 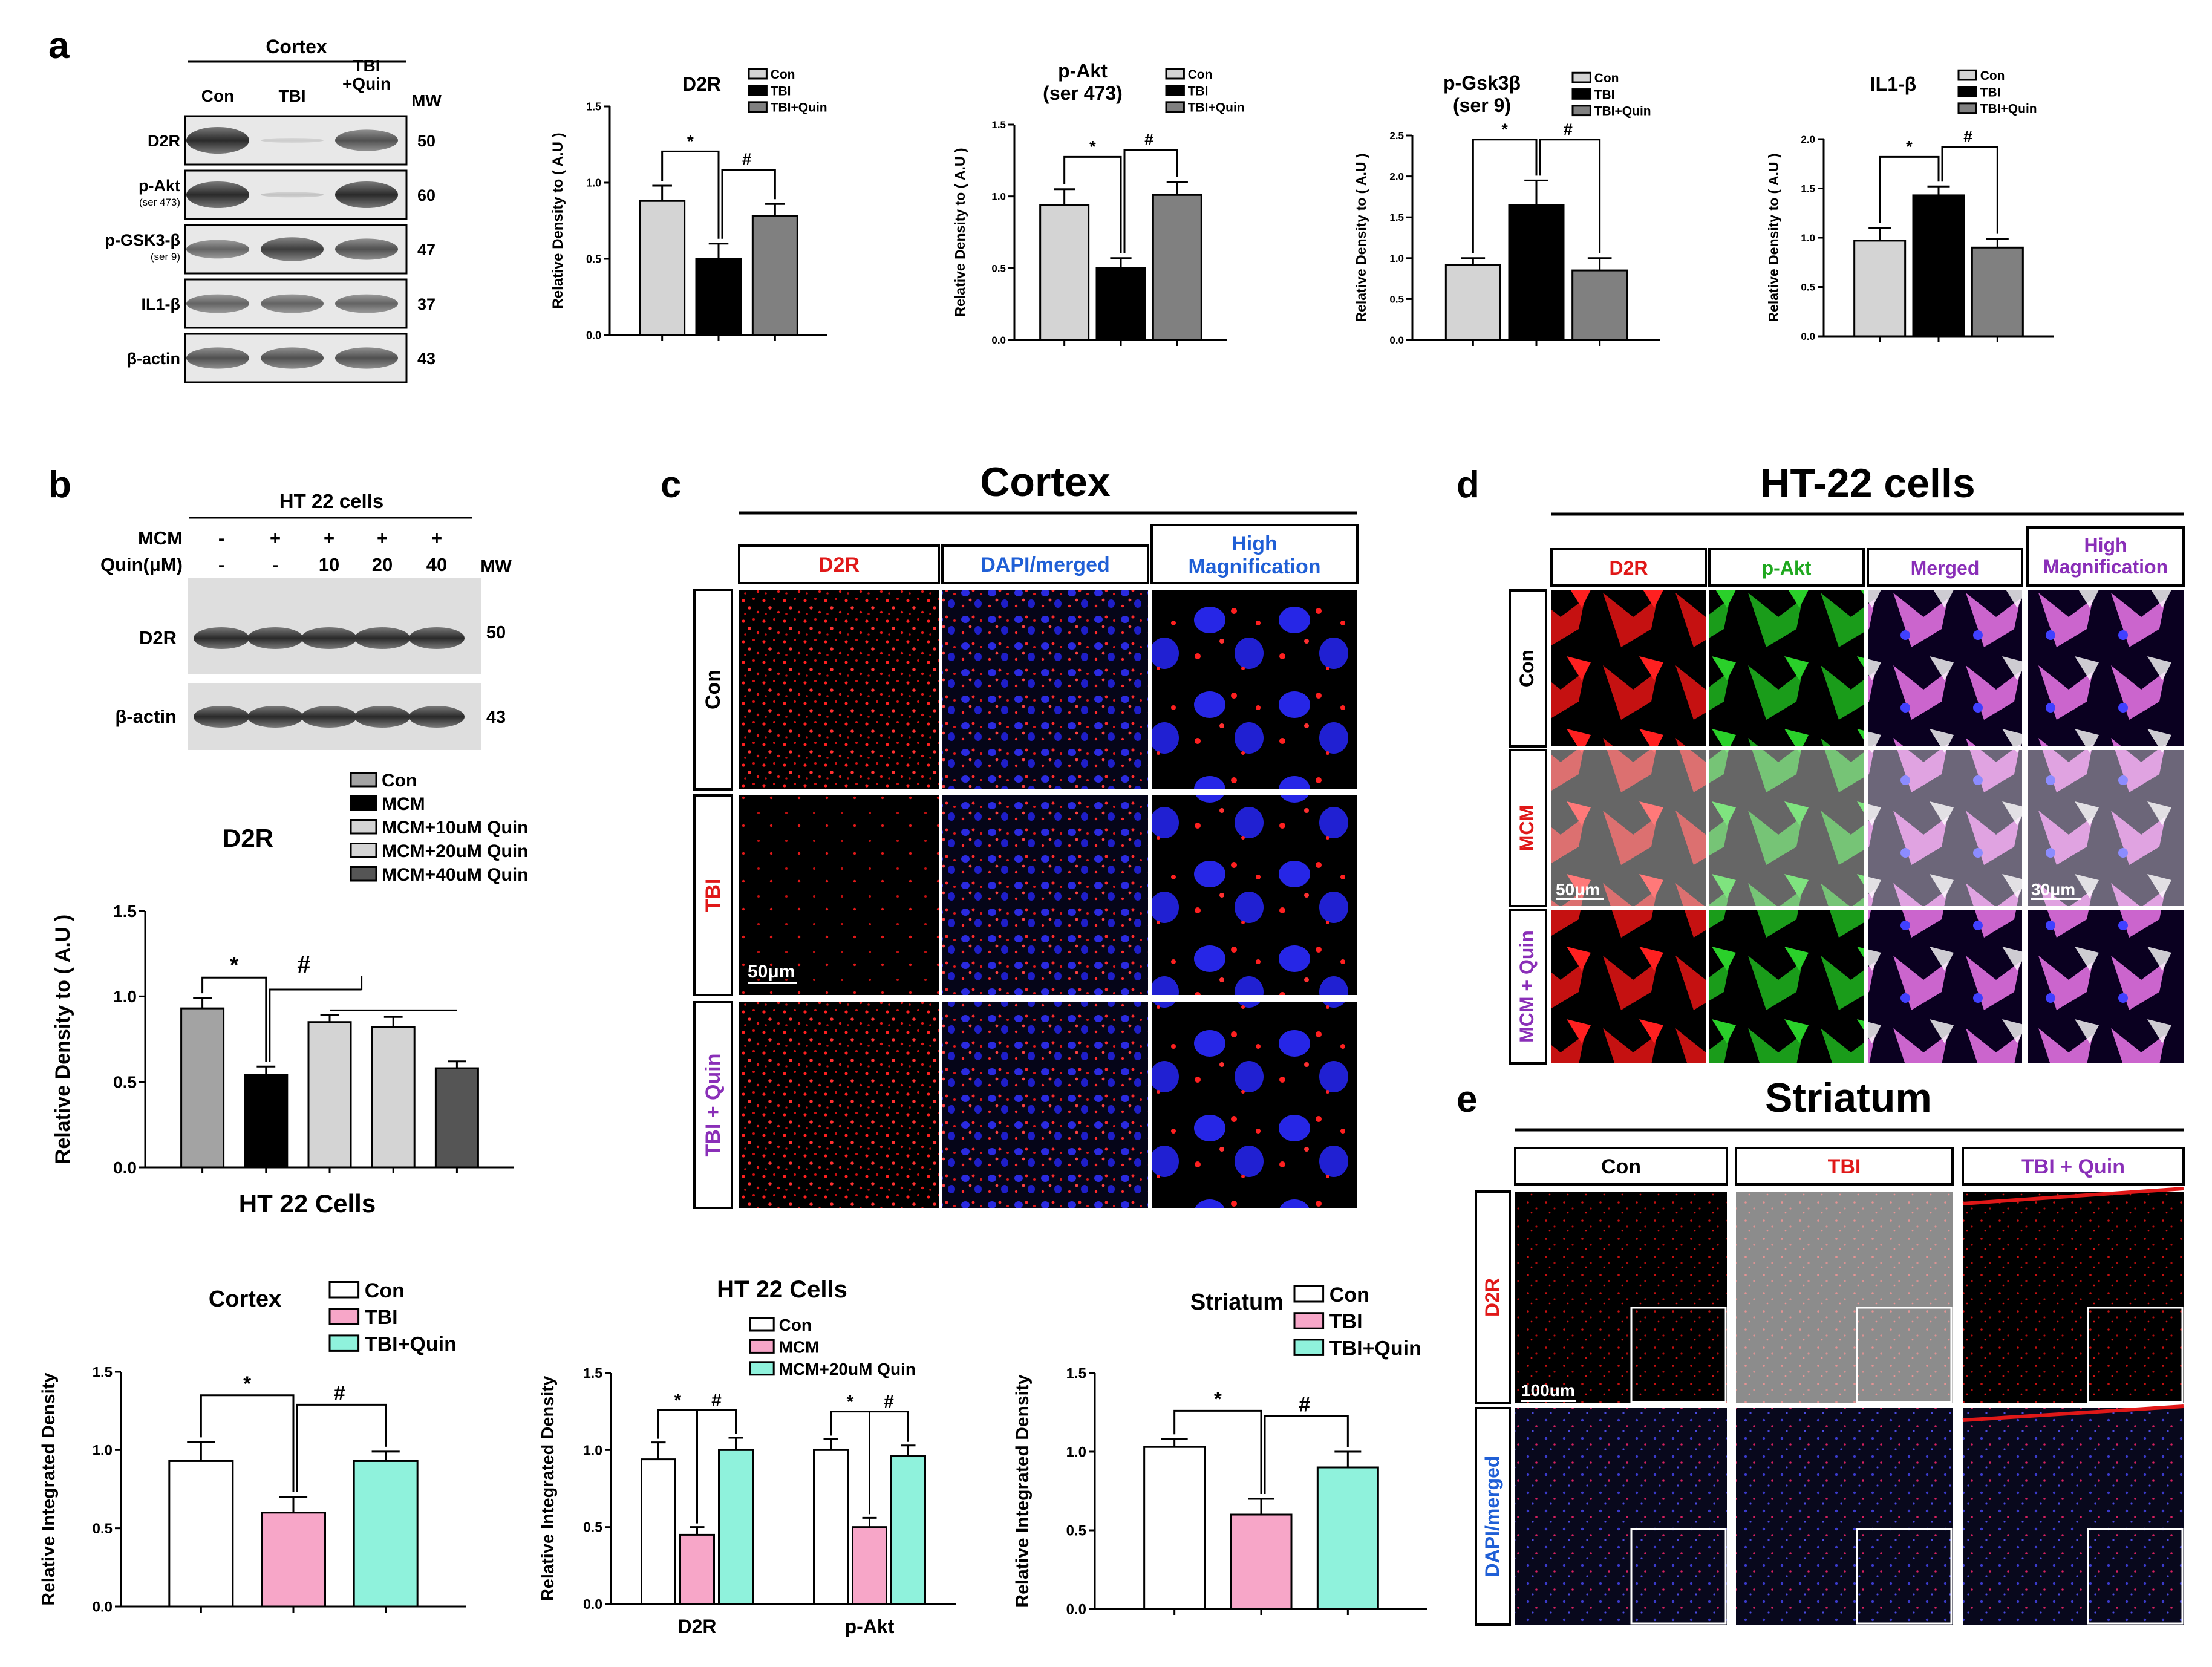 I want to click on legend-label: MCM+20uM Quin, so click(x=847, y=1369).